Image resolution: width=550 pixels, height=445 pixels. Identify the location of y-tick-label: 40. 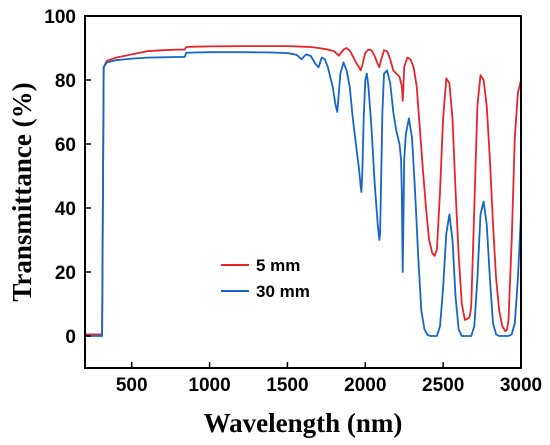
(65, 209).